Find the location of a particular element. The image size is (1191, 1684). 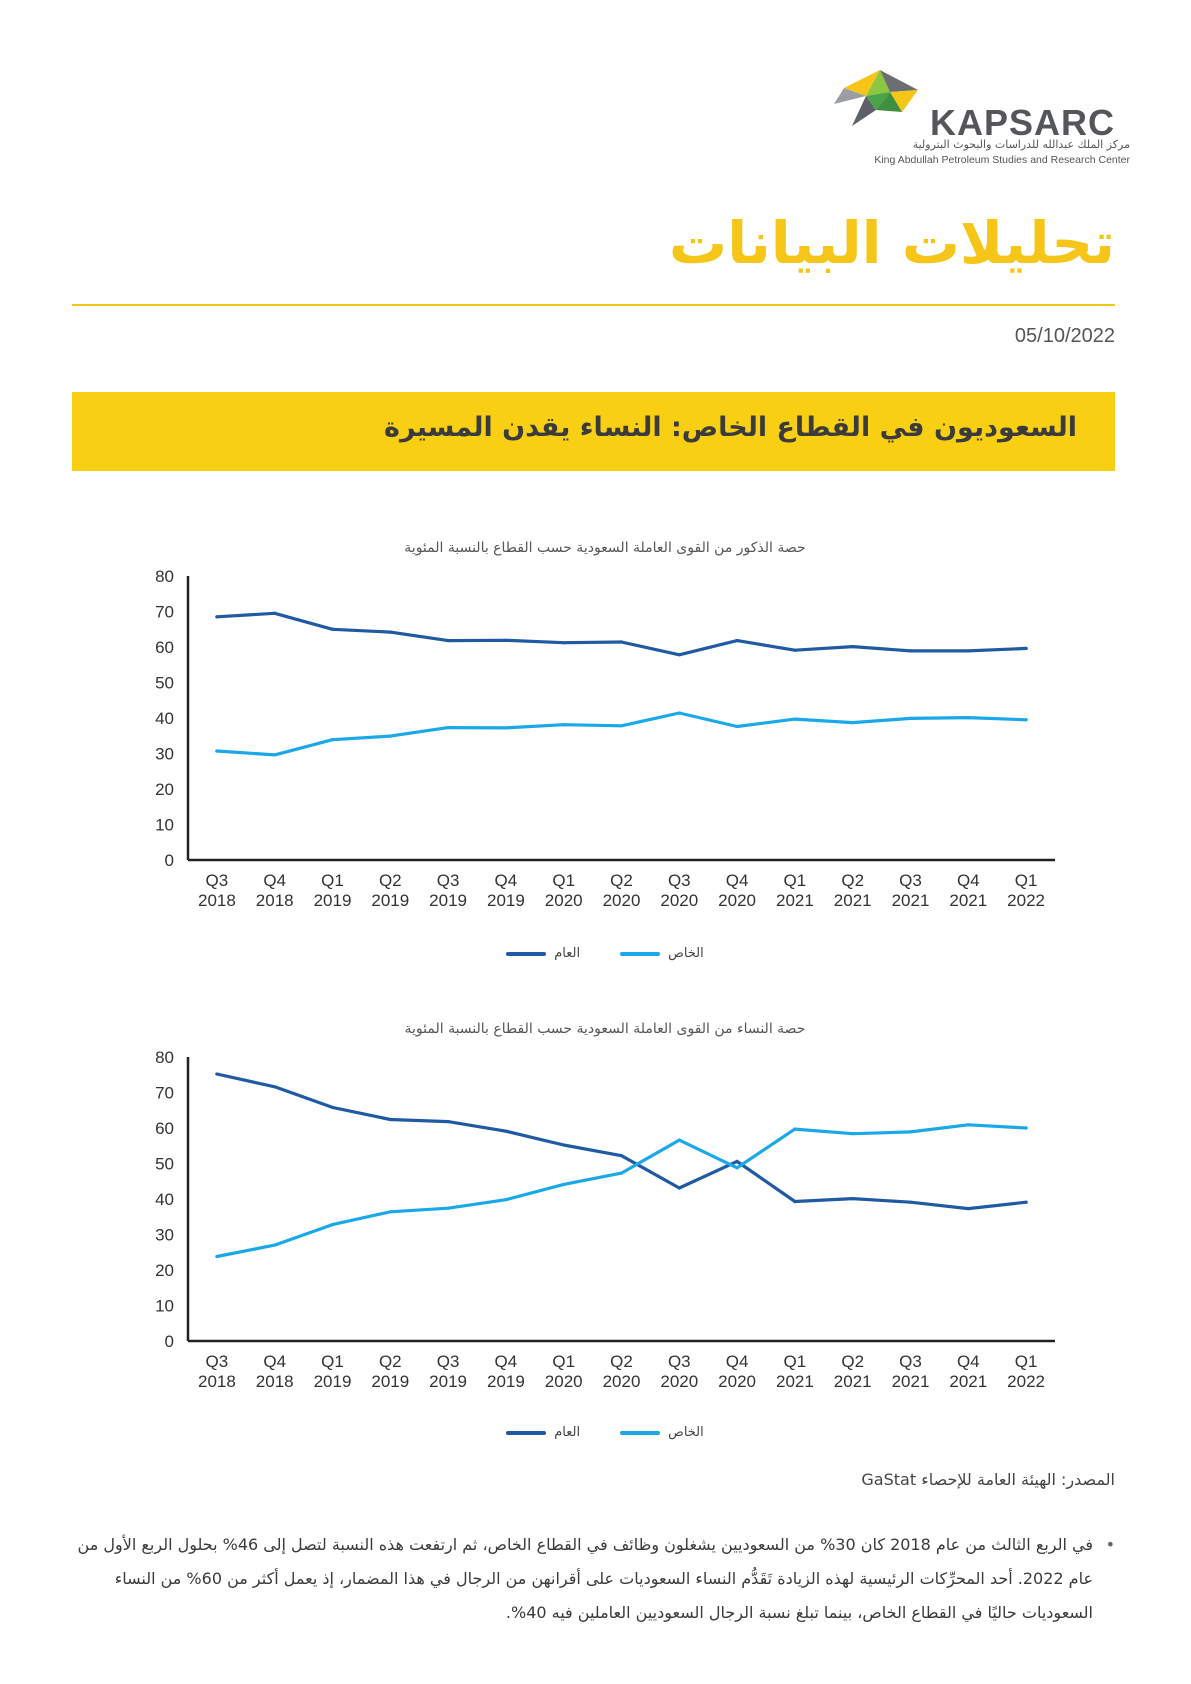

chart-legend: الخاص العام is located at coordinates (605, 1432).